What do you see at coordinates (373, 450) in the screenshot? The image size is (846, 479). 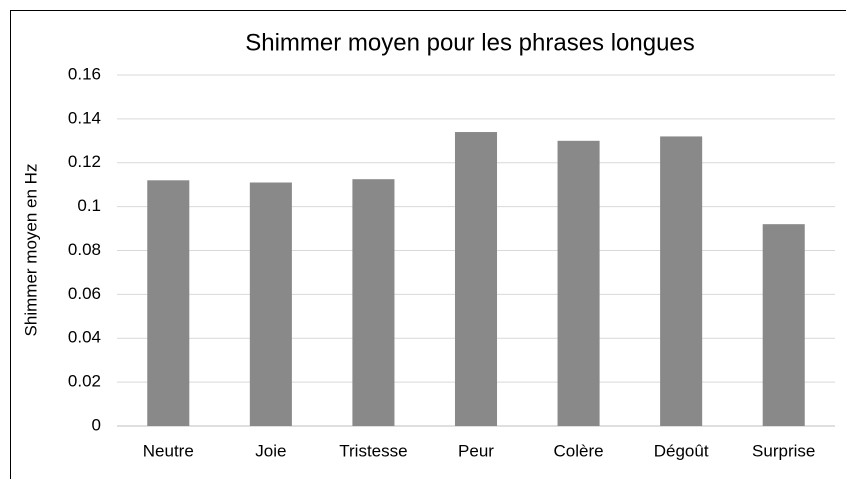 I see `x-tick-label: Tristesse` at bounding box center [373, 450].